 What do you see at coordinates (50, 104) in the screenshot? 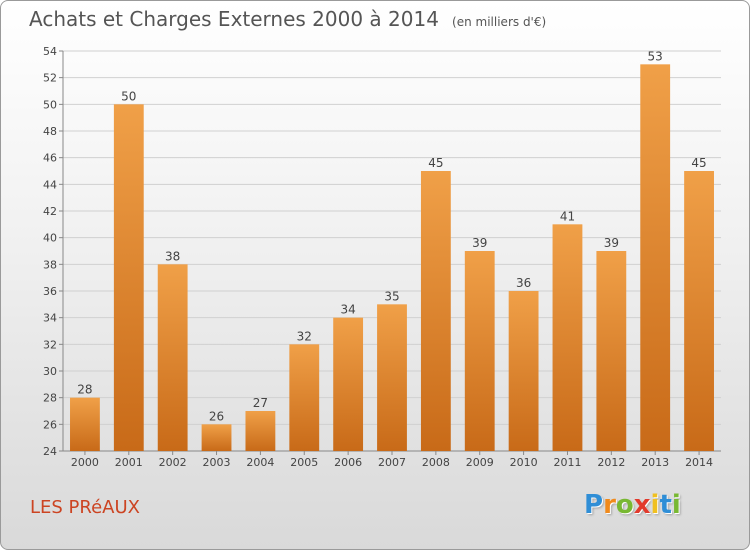
I see `y-tick-label: 50` at bounding box center [50, 104].